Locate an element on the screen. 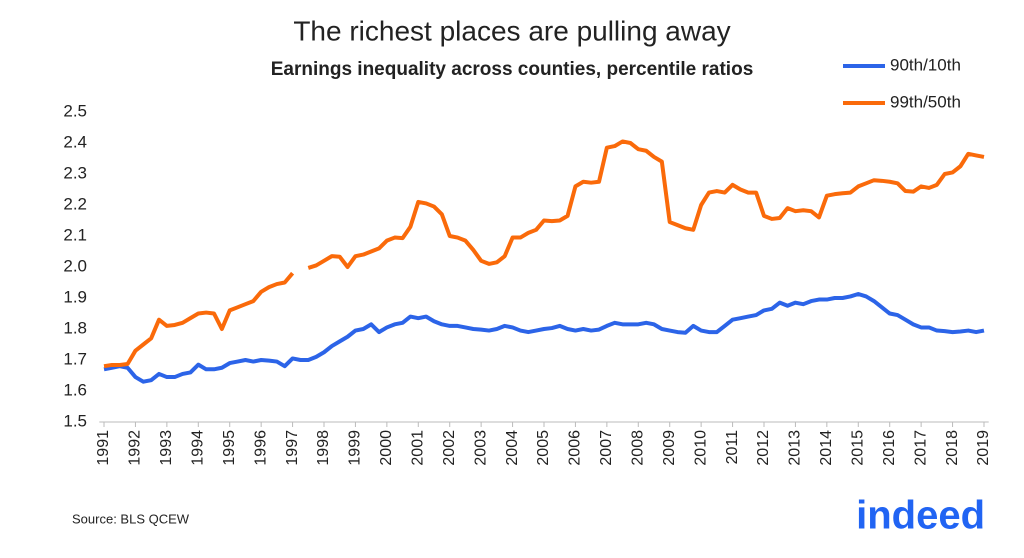 The height and width of the screenshot is (558, 1024). chart-title: The richest places are pulling away is located at coordinates (511, 30).